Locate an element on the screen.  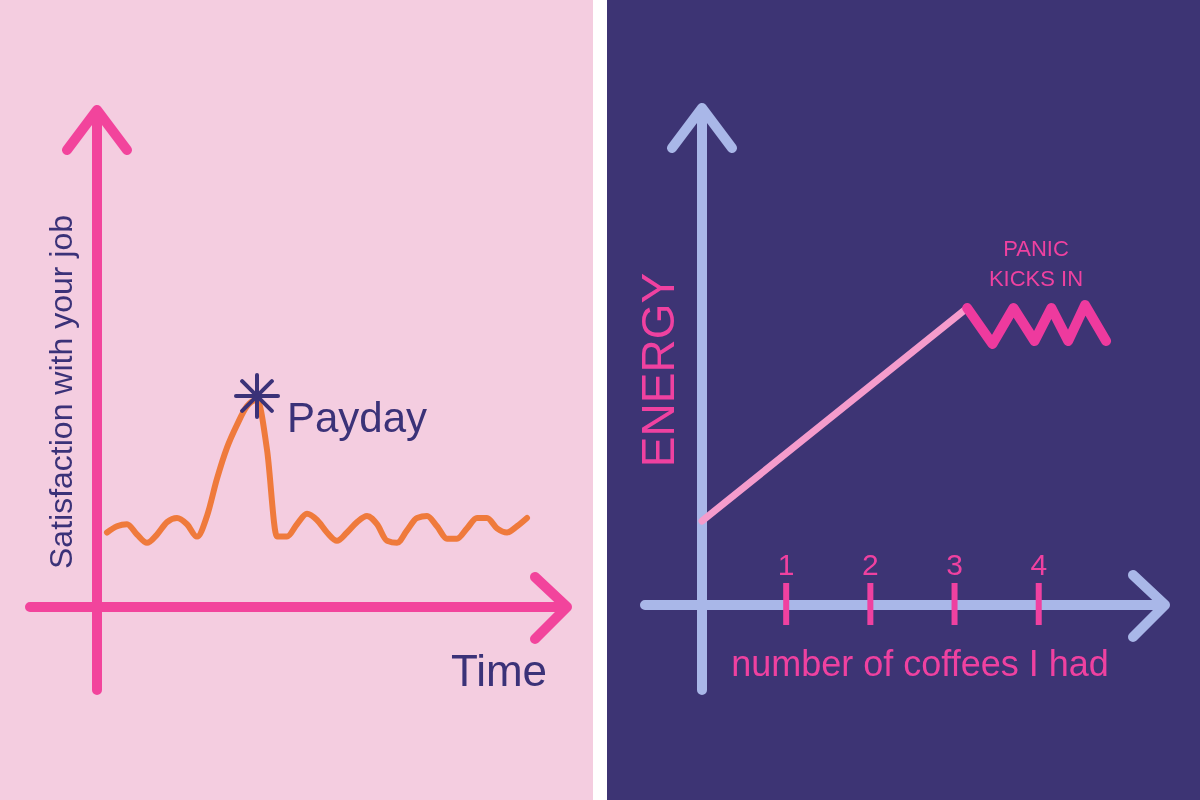
text: PANIC KICKS IN is located at coordinates (1036, 263).